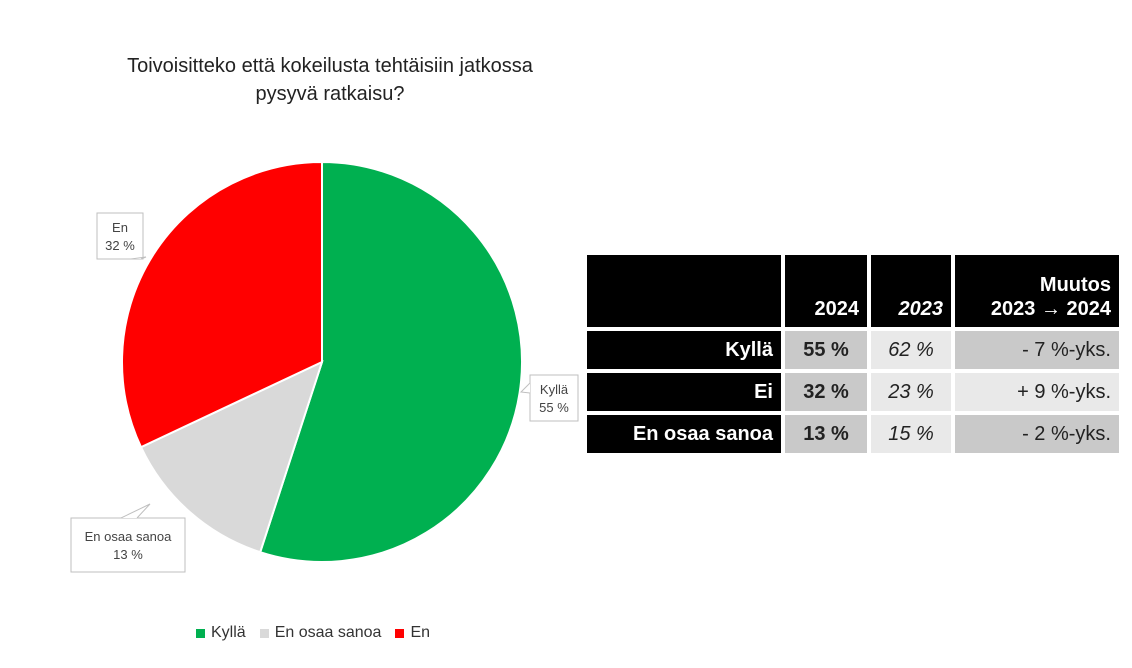  Describe the element at coordinates (684, 291) in the screenshot. I see `table-header-empty` at that location.